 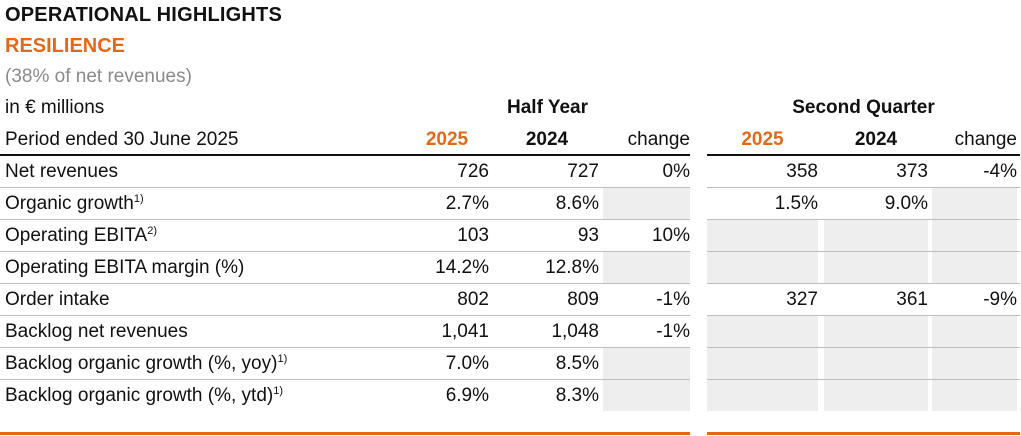 I want to click on cell-hy2024: 93, so click(x=588, y=235).